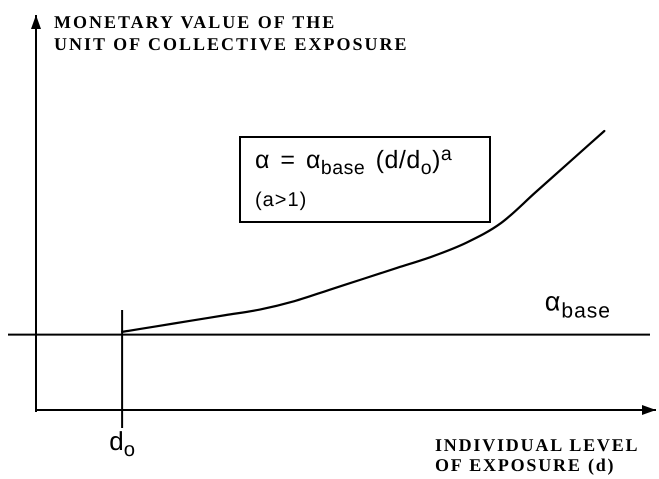 The height and width of the screenshot is (479, 659). I want to click on text: d$_{o}$, so click(122, 444).